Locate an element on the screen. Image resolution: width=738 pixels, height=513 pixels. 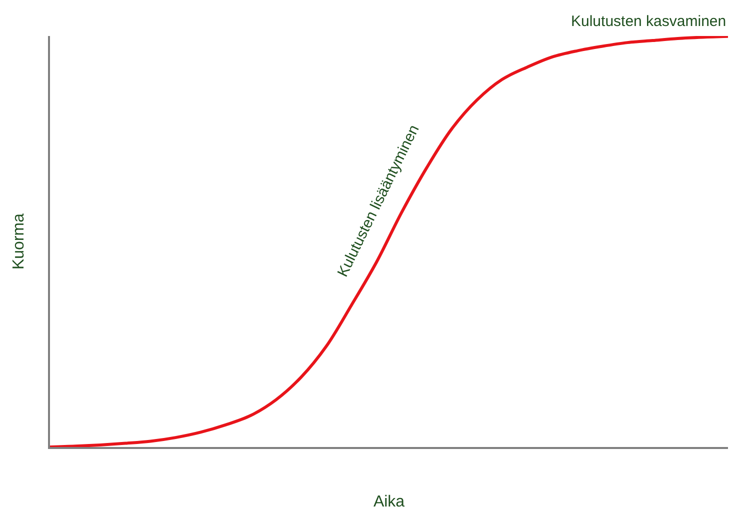
x-axis-title: Aika is located at coordinates (389, 501).